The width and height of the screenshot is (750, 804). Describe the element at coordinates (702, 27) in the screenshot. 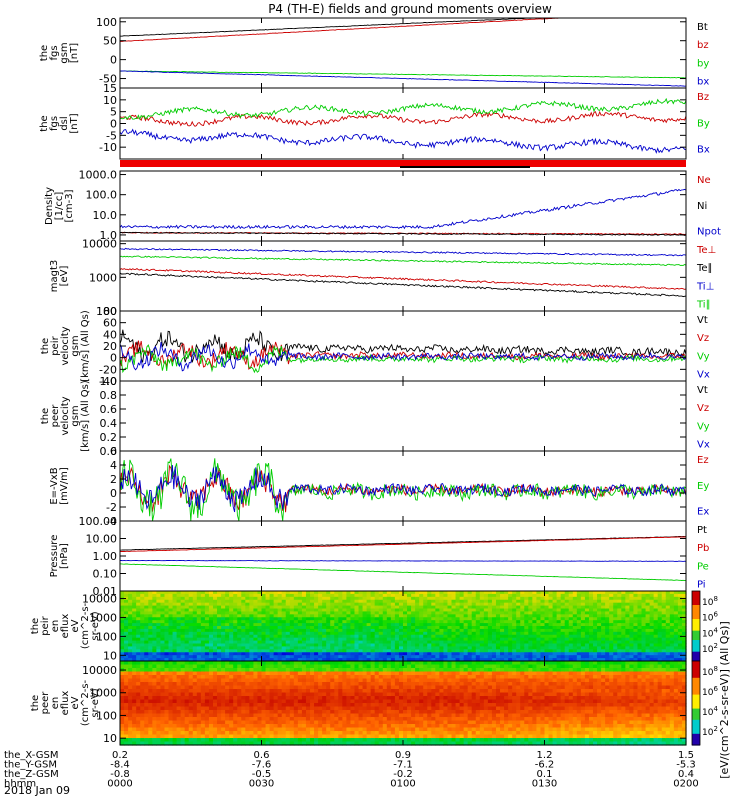

I see `legend-Bt: Bt` at that location.